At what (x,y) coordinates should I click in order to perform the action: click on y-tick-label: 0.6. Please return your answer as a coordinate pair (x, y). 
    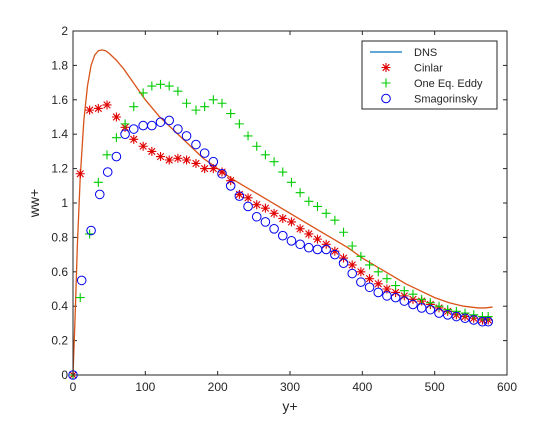
    Looking at the image, I should click on (59, 272).